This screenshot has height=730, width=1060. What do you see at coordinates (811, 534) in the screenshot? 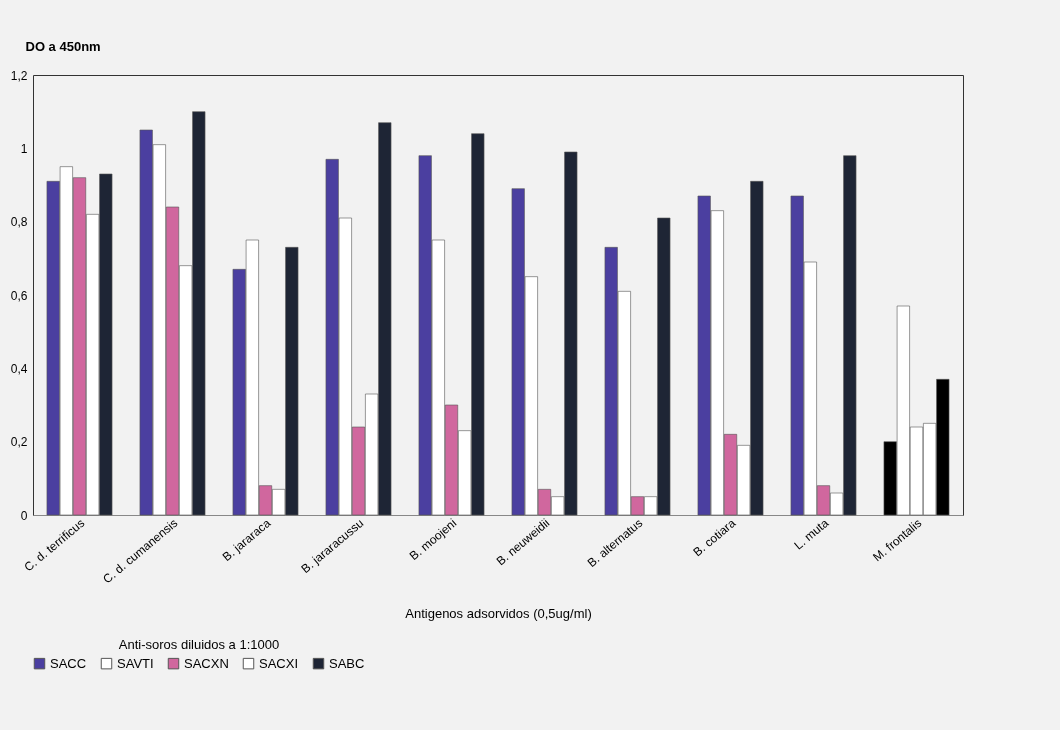
I see `x-tick-label: L. muta` at bounding box center [811, 534].